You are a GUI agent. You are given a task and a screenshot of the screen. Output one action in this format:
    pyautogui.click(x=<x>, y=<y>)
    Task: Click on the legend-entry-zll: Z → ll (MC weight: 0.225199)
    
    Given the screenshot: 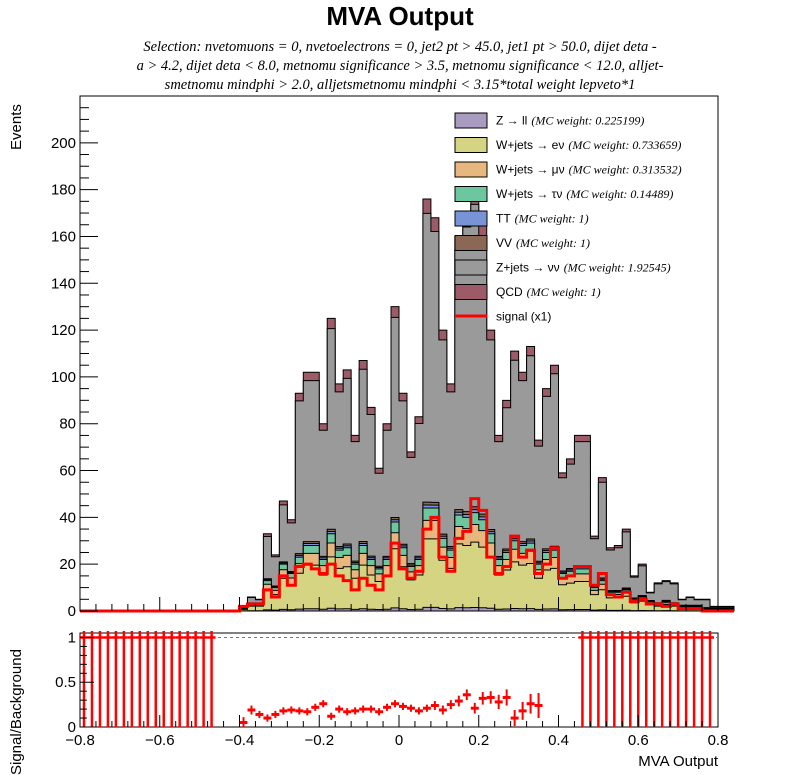 What is the action you would take?
    pyautogui.click(x=570, y=121)
    